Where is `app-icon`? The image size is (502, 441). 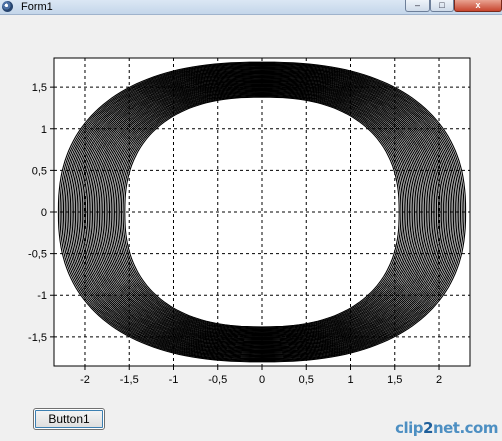 app-icon is located at coordinates (7, 6).